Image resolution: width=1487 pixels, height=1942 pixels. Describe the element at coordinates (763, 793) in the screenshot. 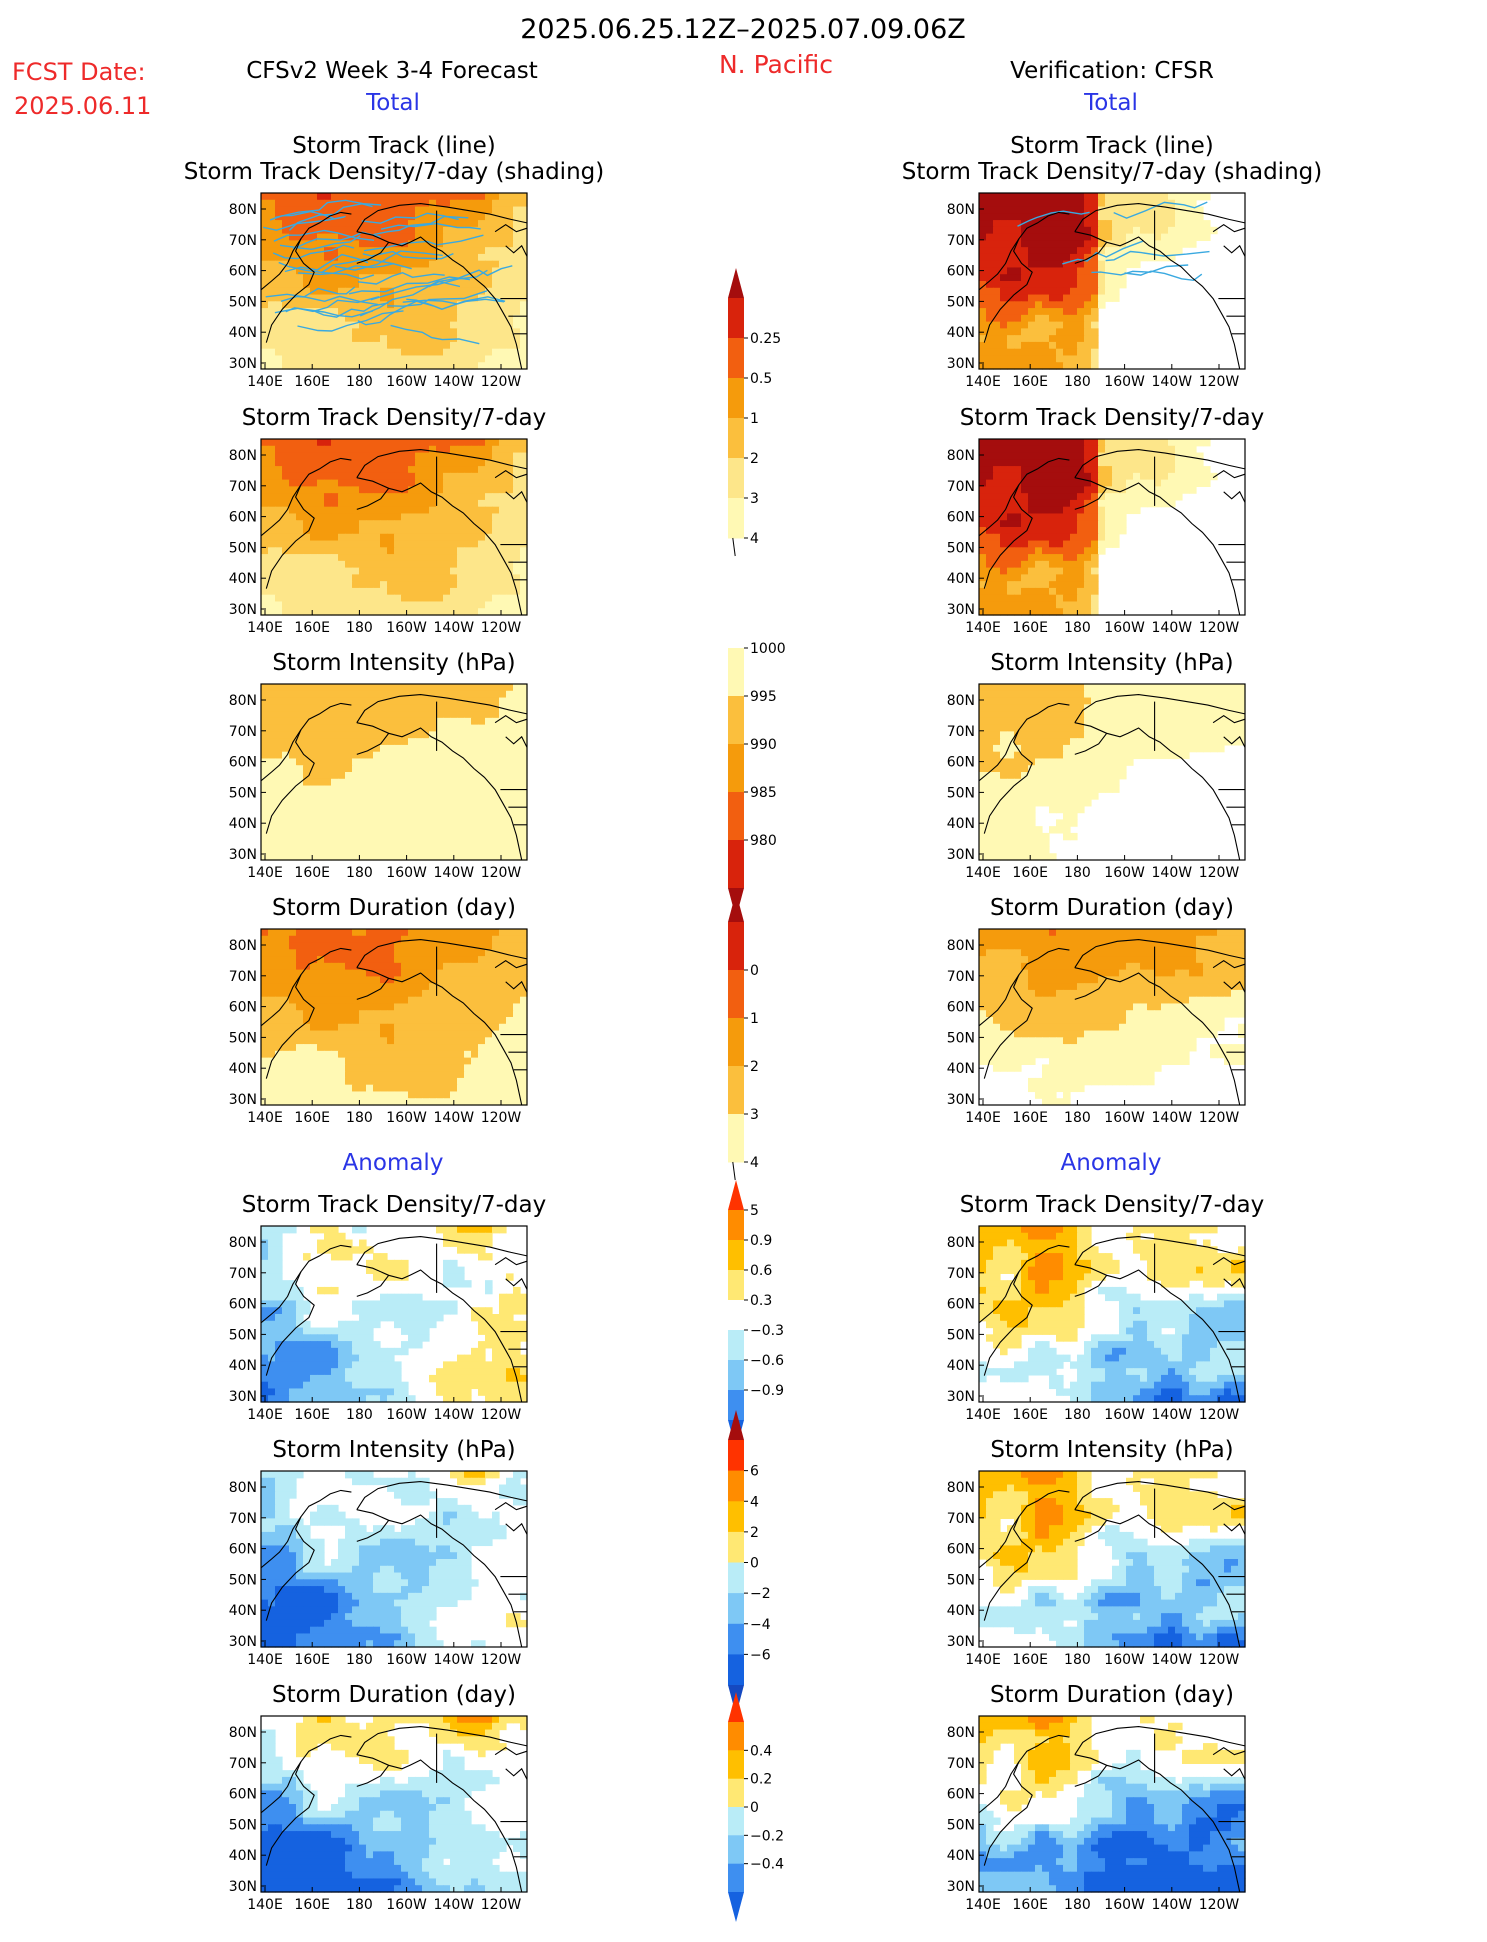

I see `colorbar-label: 985` at that location.